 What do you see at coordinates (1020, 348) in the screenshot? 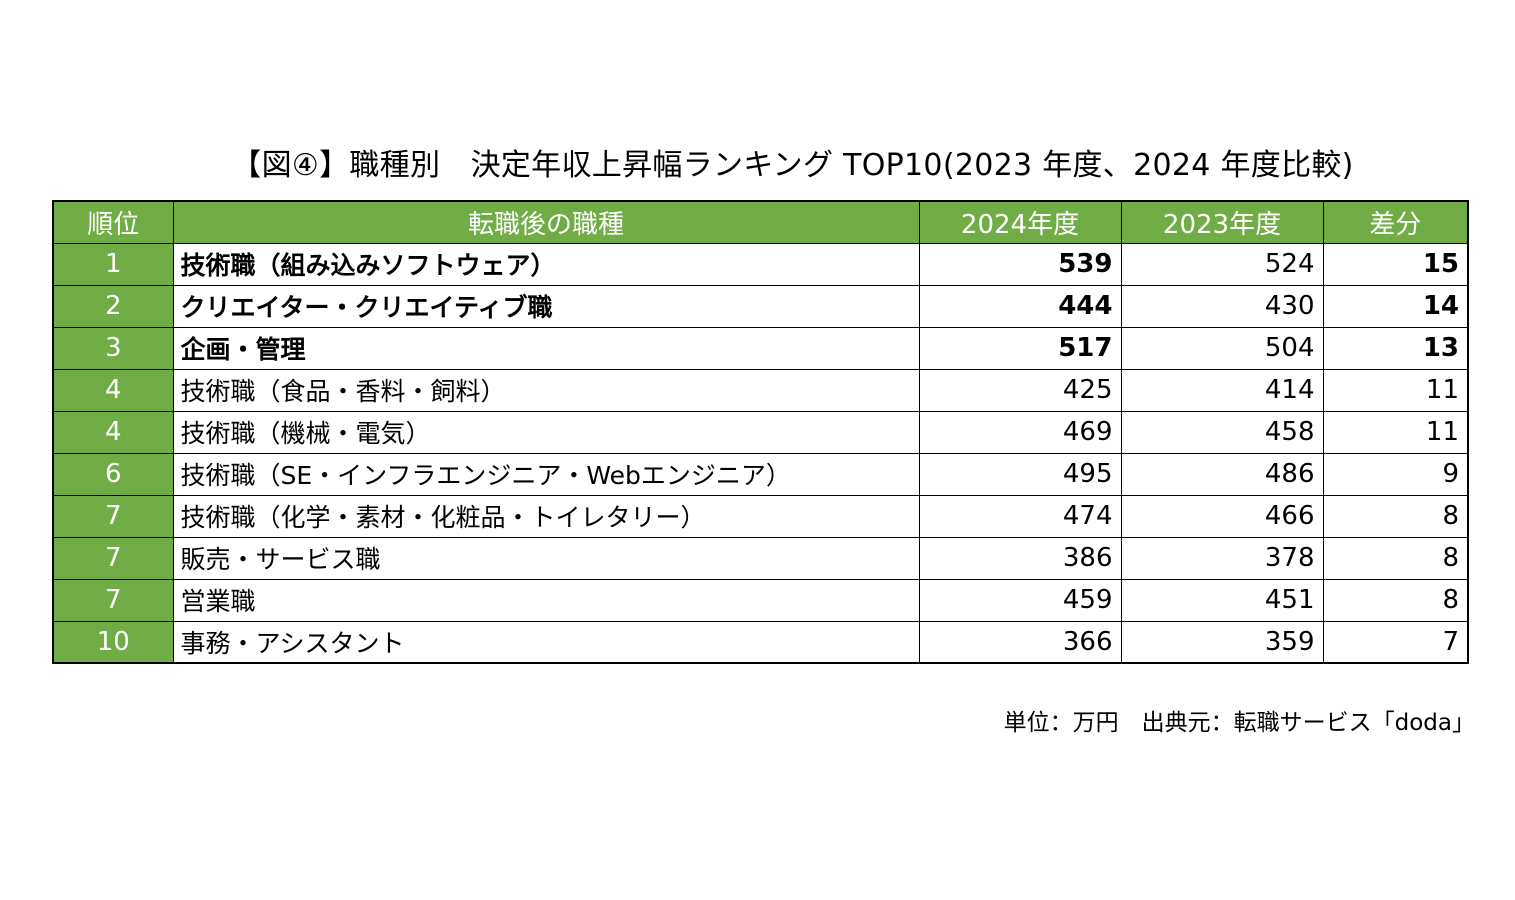
I see `value-2024-cell: 517` at bounding box center [1020, 348].